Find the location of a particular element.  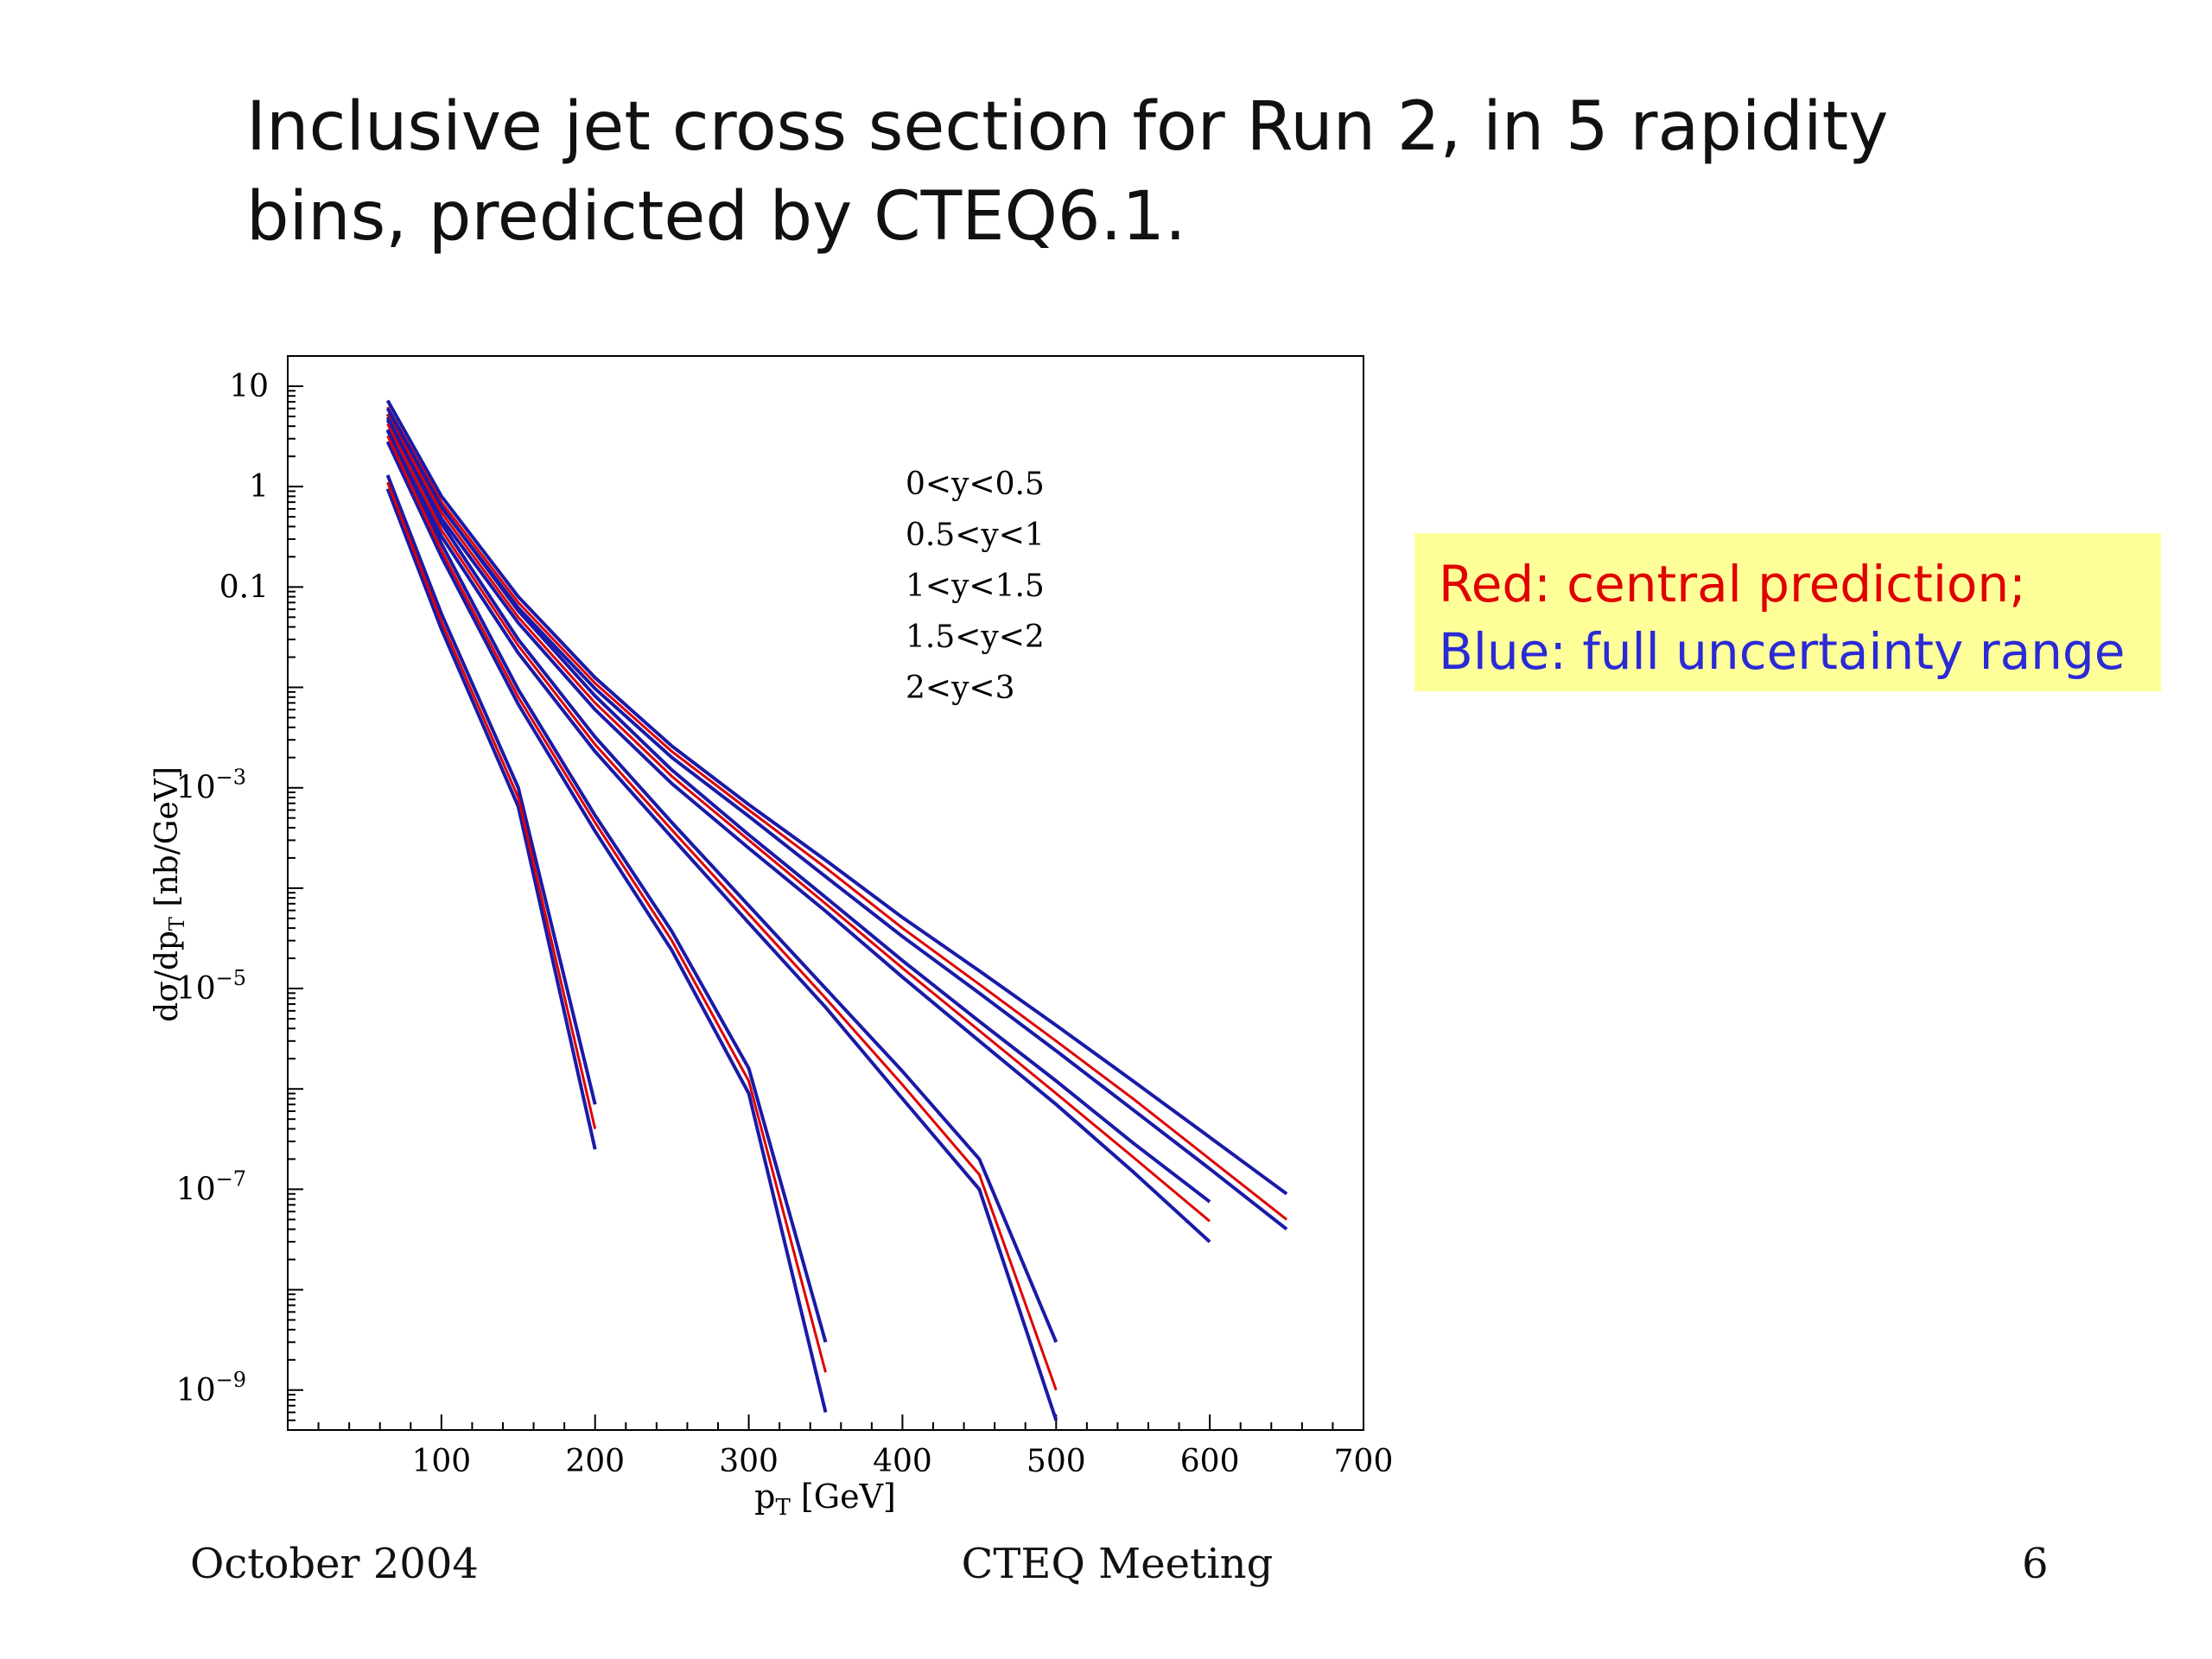

x-axis-label: pT [GeV] is located at coordinates (825, 1499).